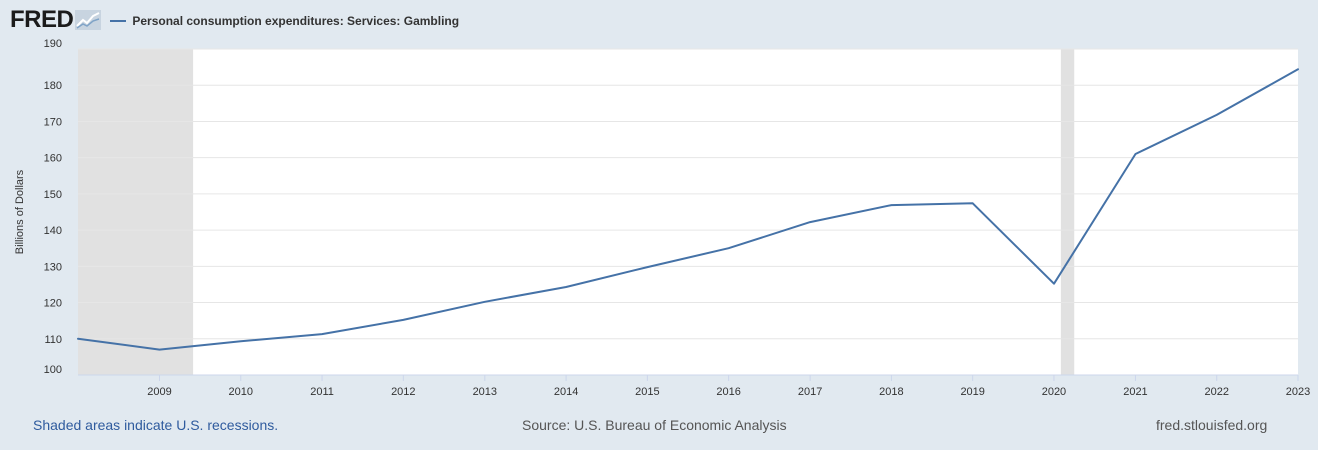  I want to click on fred-logo: FRED, so click(56, 20).